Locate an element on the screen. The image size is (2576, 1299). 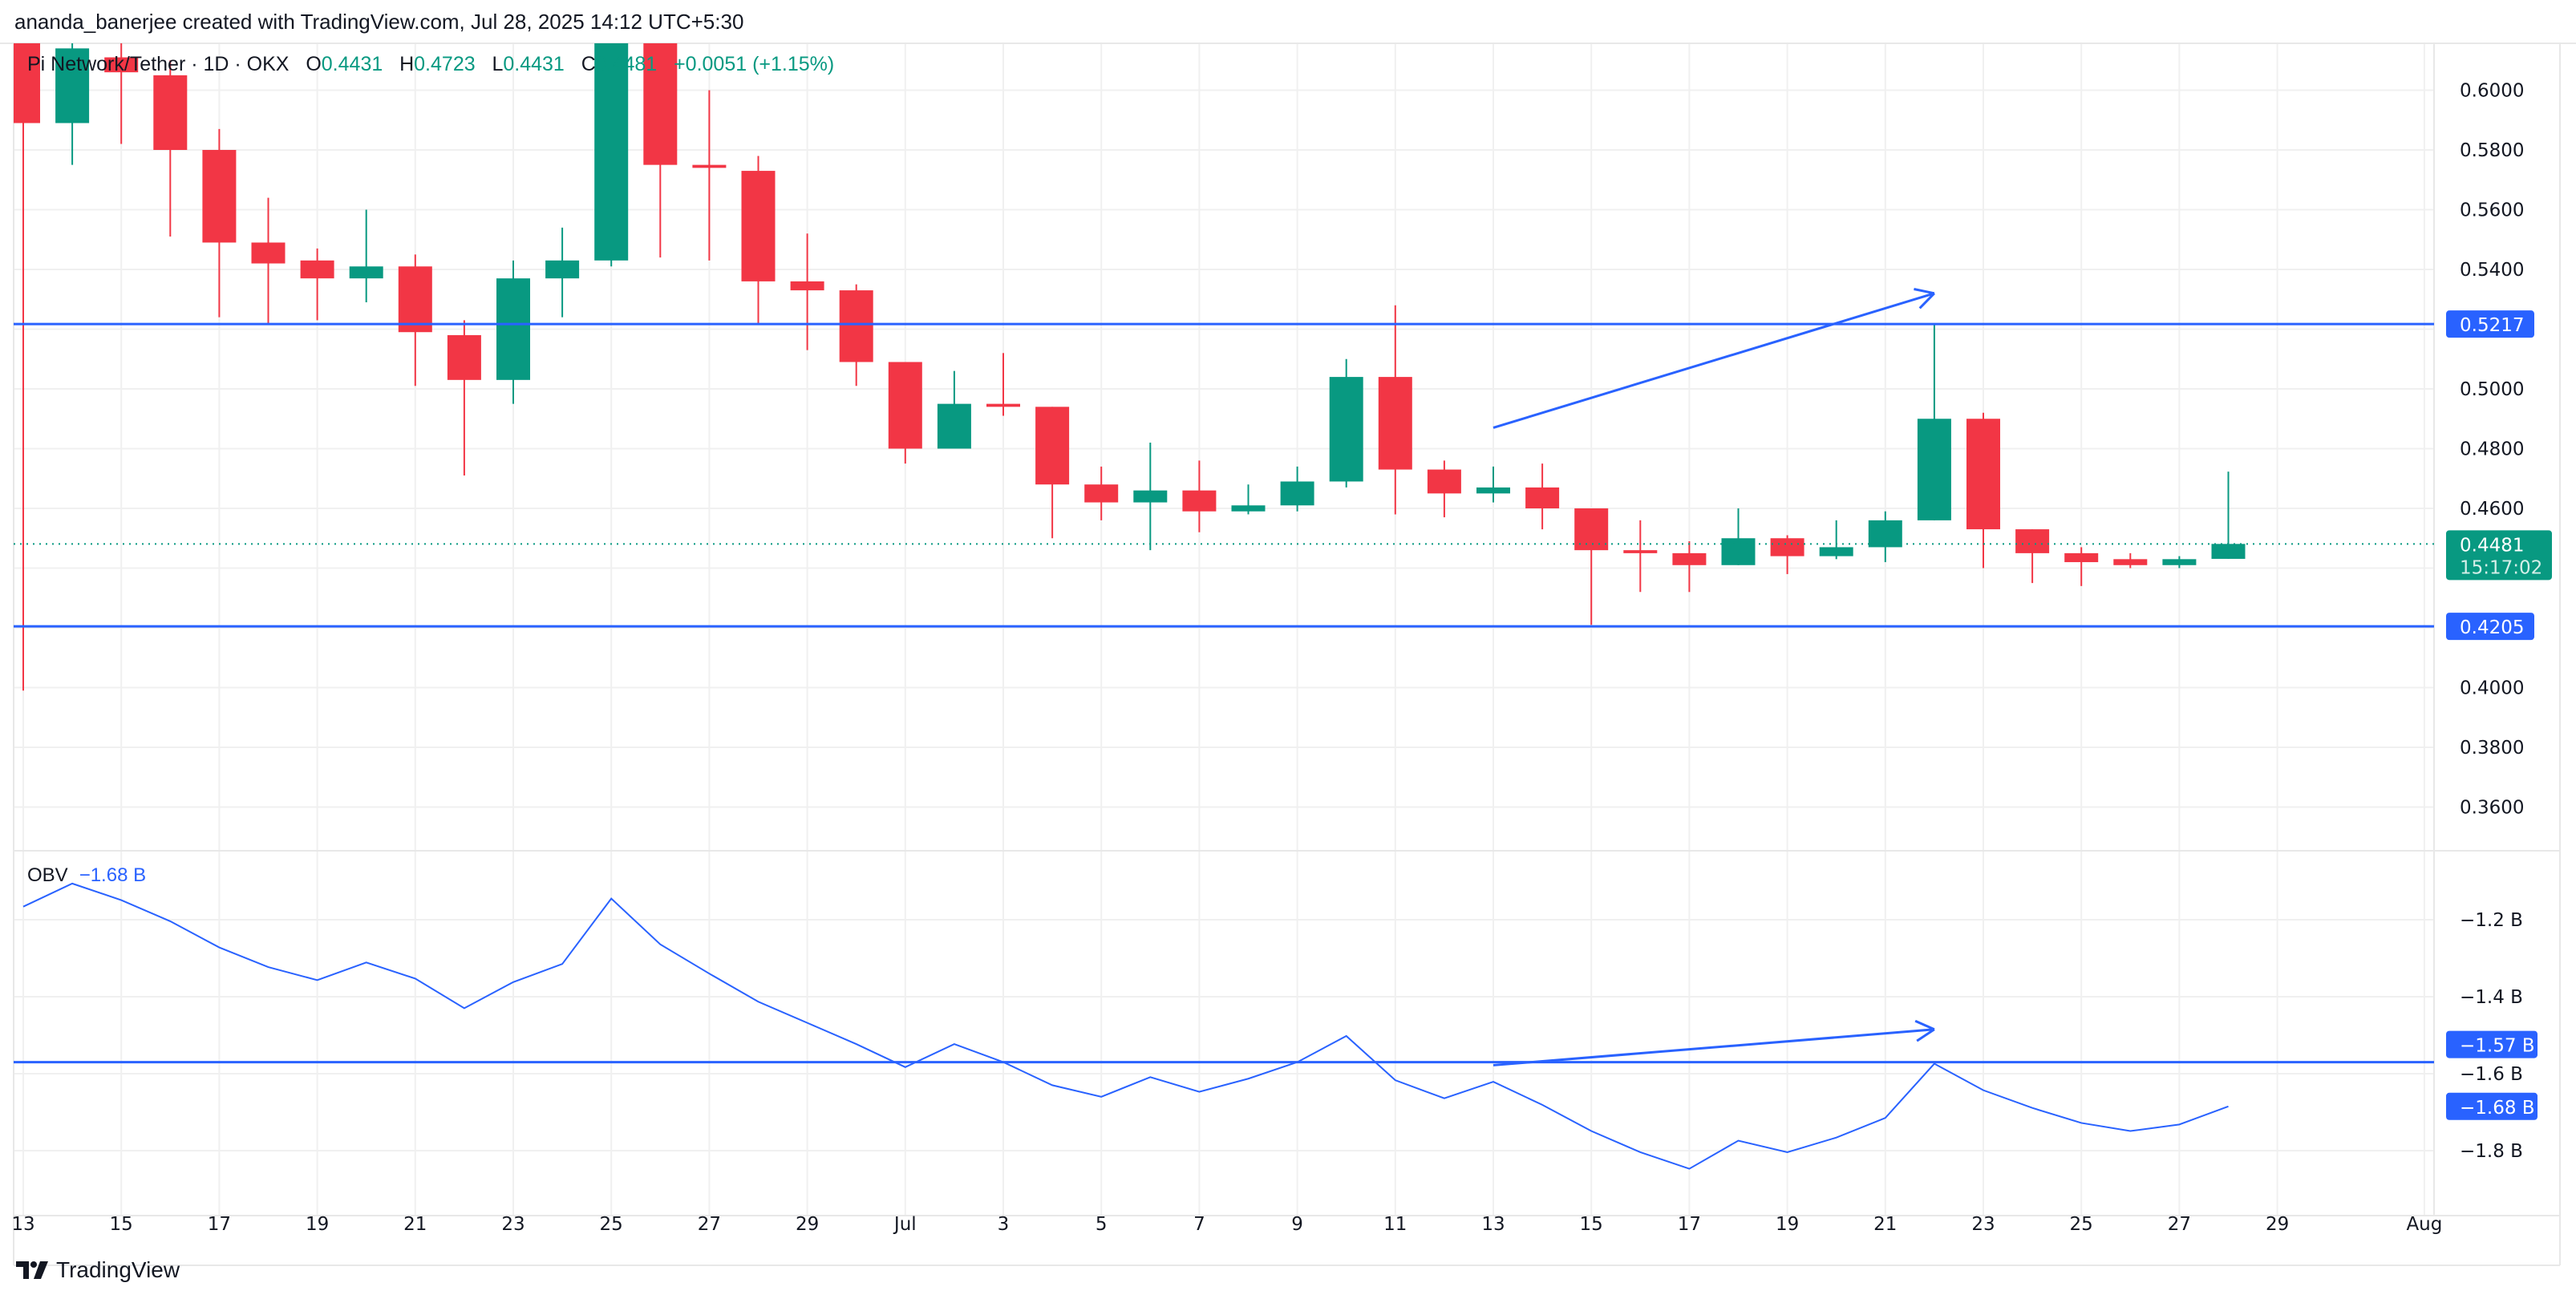
price-axis-label: 0.3800 is located at coordinates (2492, 748).